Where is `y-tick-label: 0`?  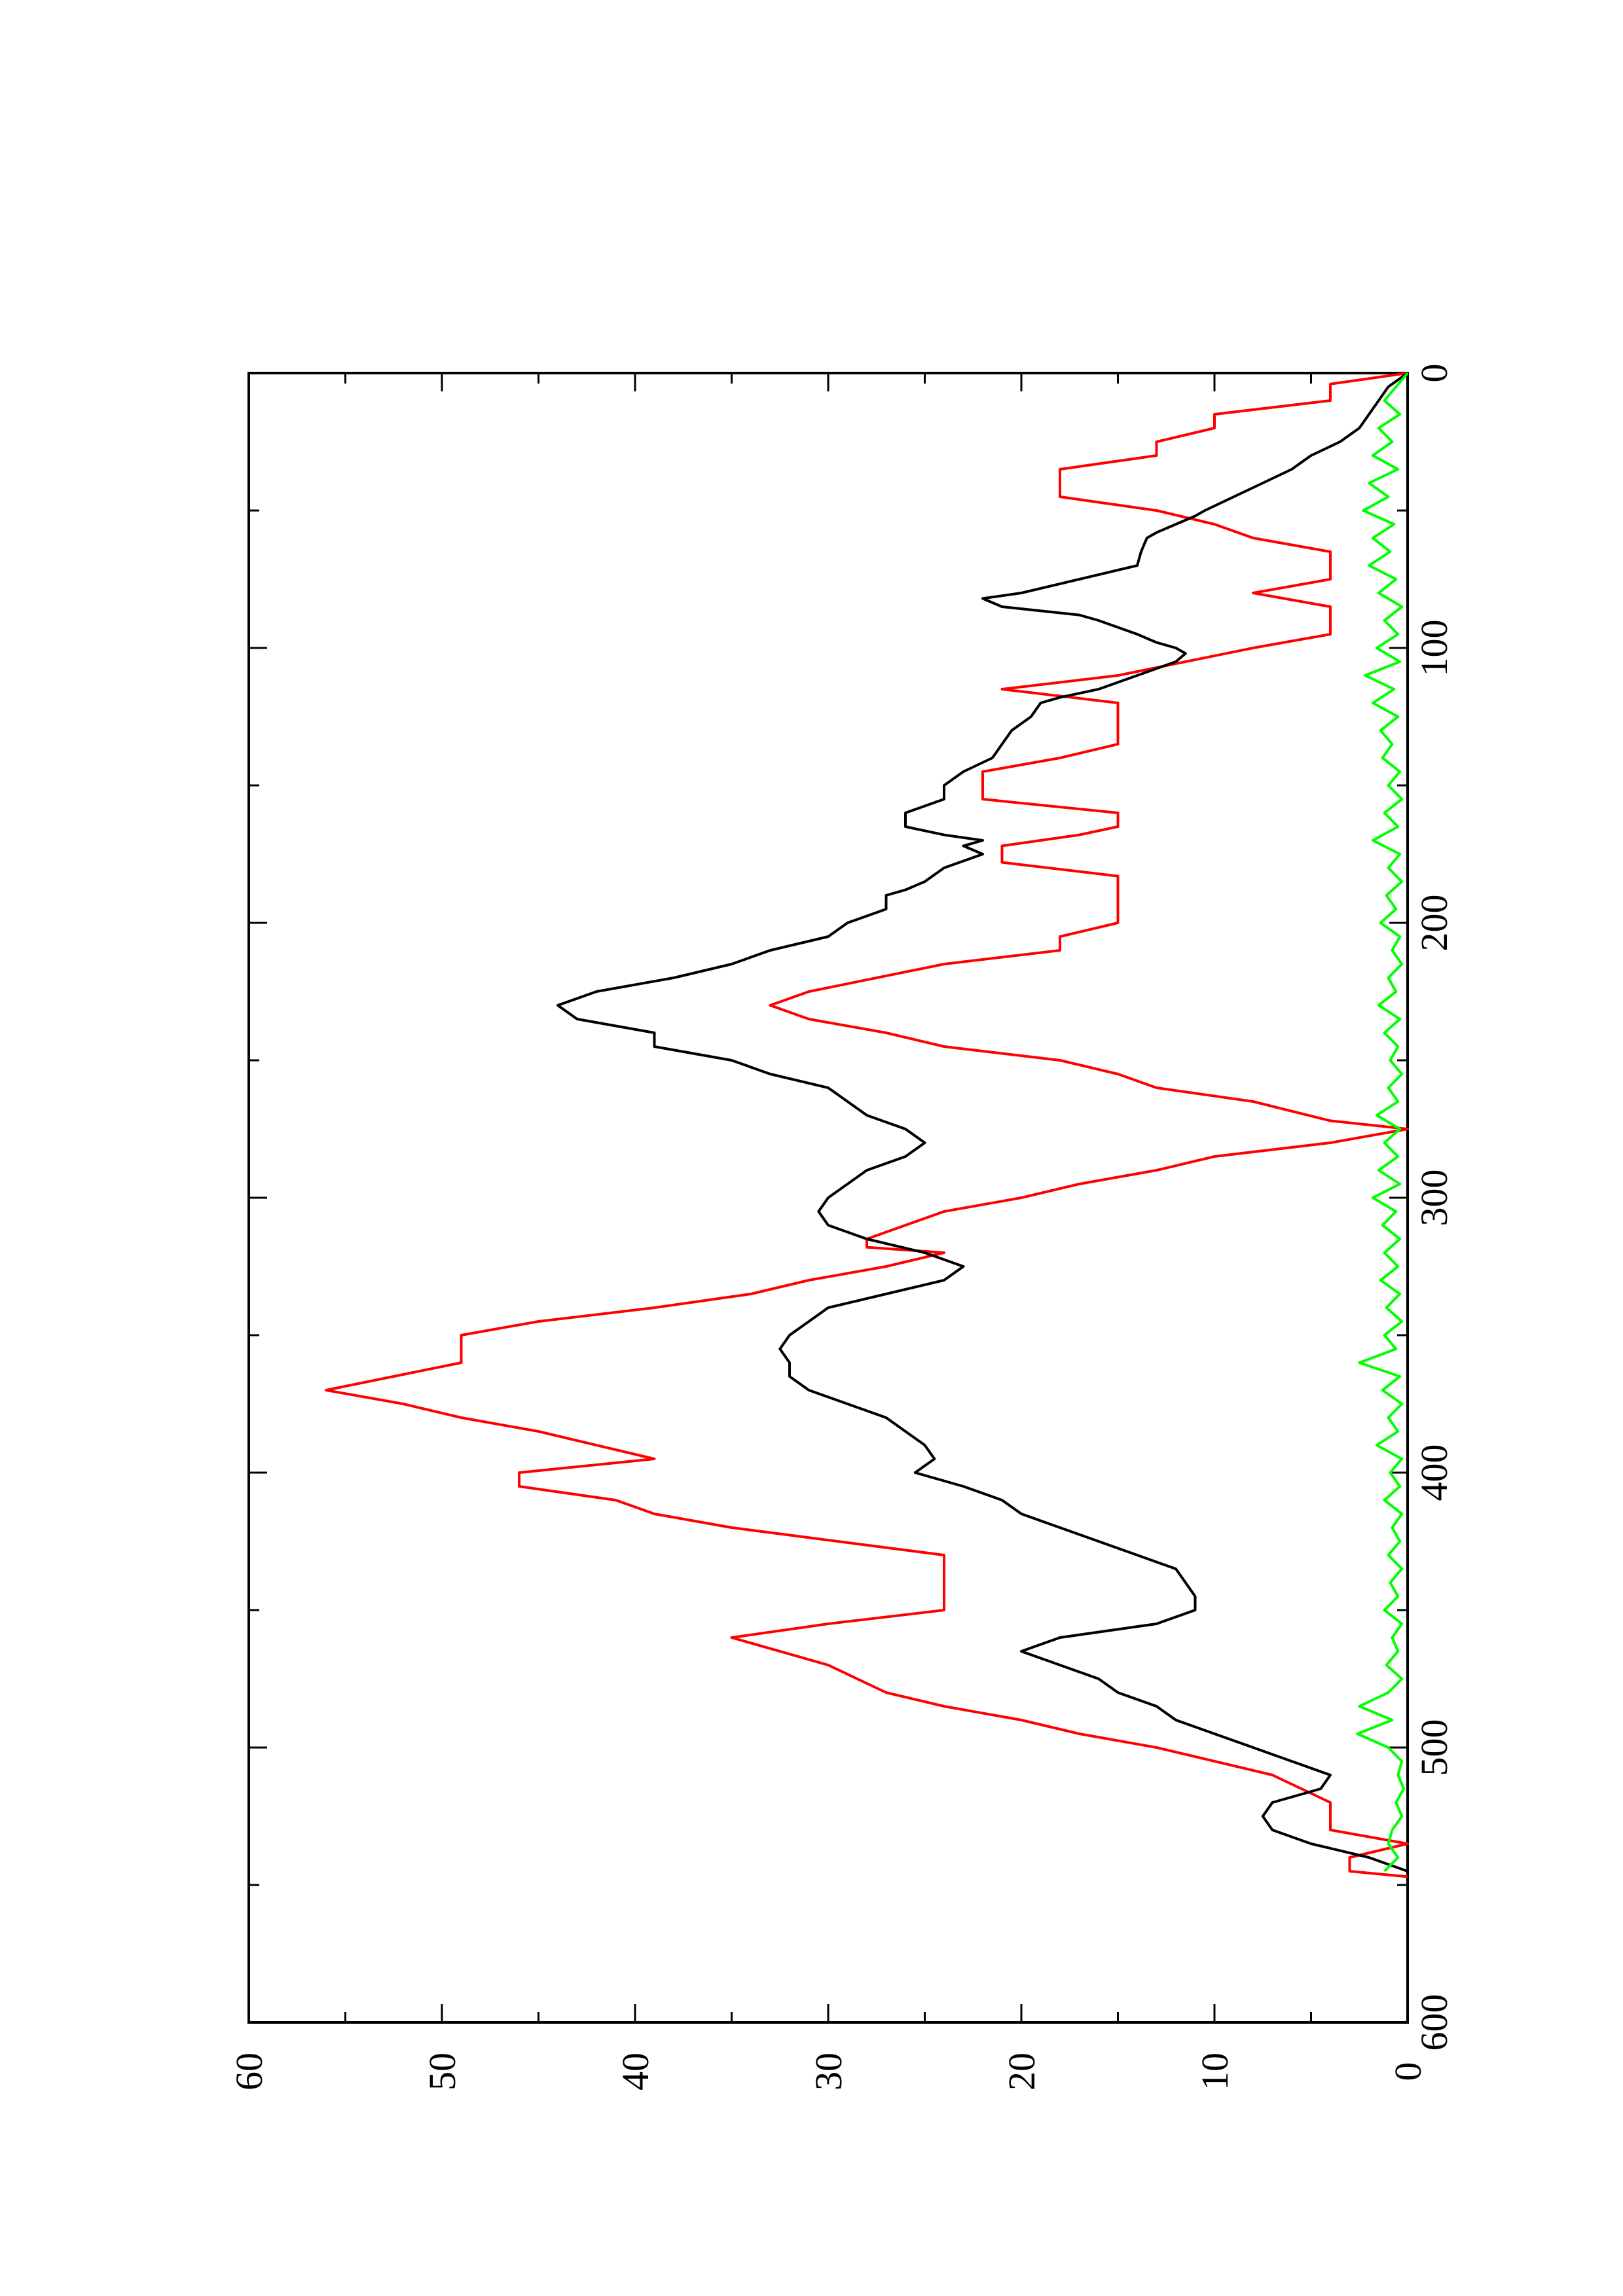 y-tick-label: 0 is located at coordinates (1408, 2071).